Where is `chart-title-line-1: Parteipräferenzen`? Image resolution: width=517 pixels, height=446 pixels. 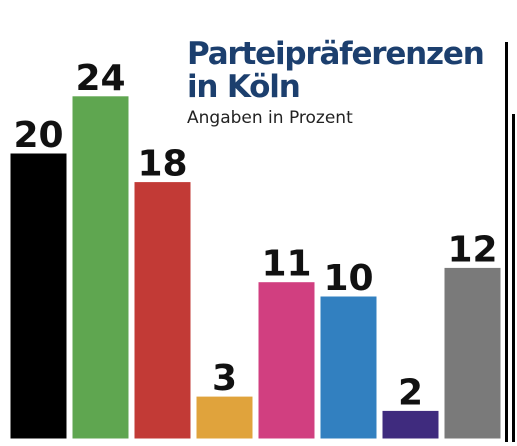
chart-title-line-1: Parteipräferenzen is located at coordinates (336, 54).